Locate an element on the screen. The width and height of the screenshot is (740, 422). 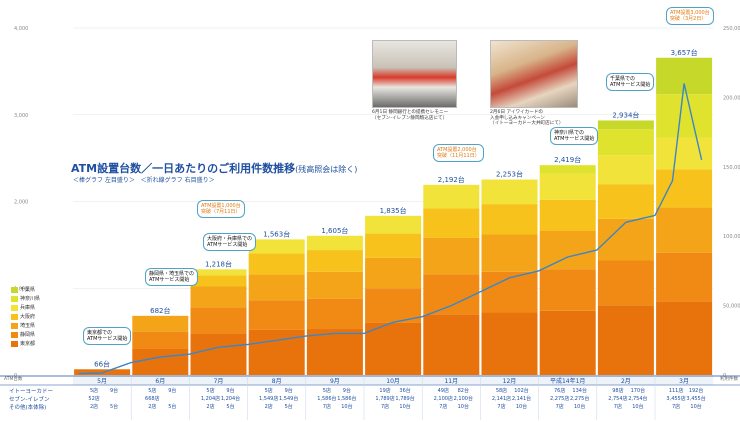
legend-label: 兵庫県 is located at coordinates (28, 308).